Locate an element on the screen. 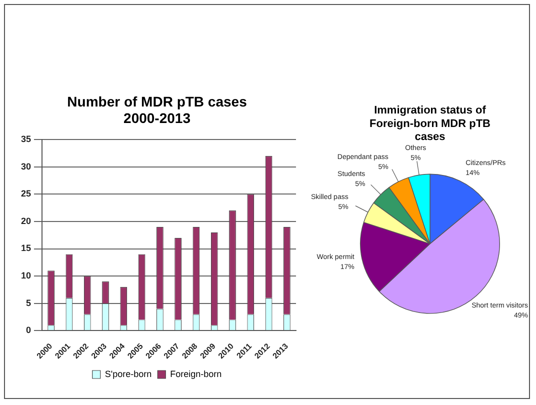 Image resolution: width=536 pixels, height=405 pixels. chart-title: Immigration status of Foreign-born MDR pTB cases is located at coordinates (430, 124).